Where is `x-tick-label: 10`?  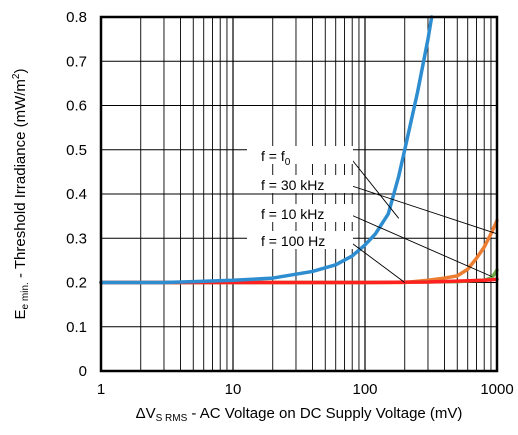 x-tick-label: 10 is located at coordinates (233, 389).